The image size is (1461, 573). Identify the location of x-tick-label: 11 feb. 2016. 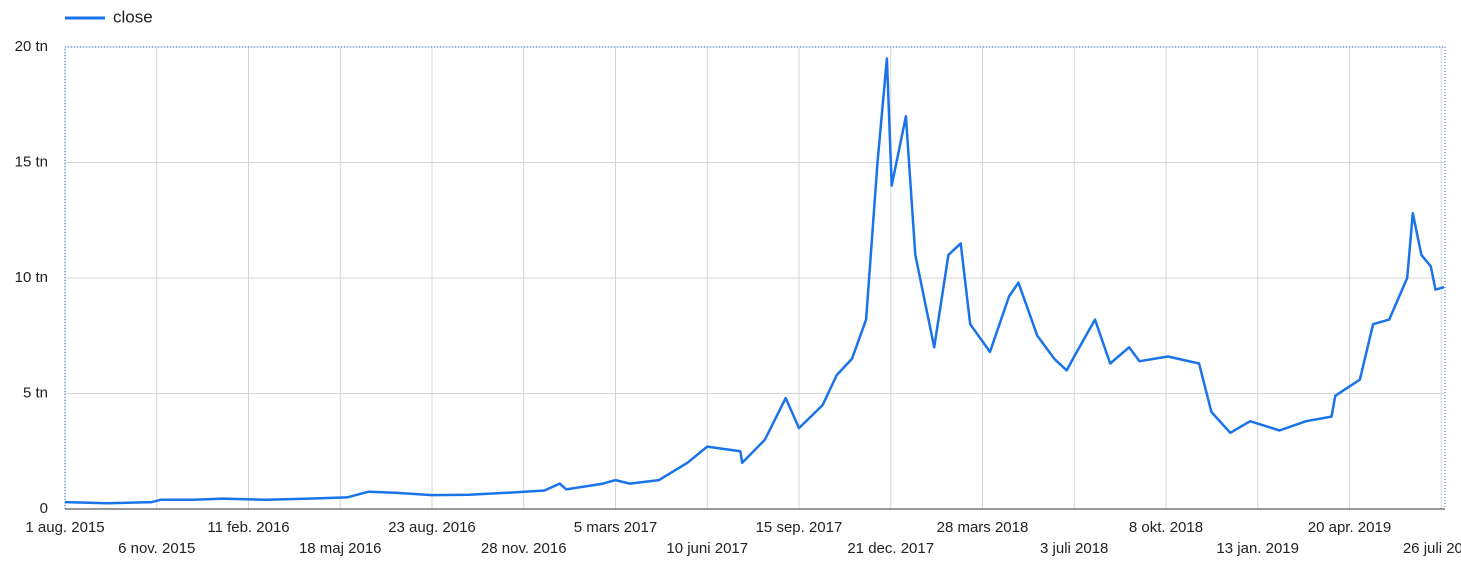
(248, 527).